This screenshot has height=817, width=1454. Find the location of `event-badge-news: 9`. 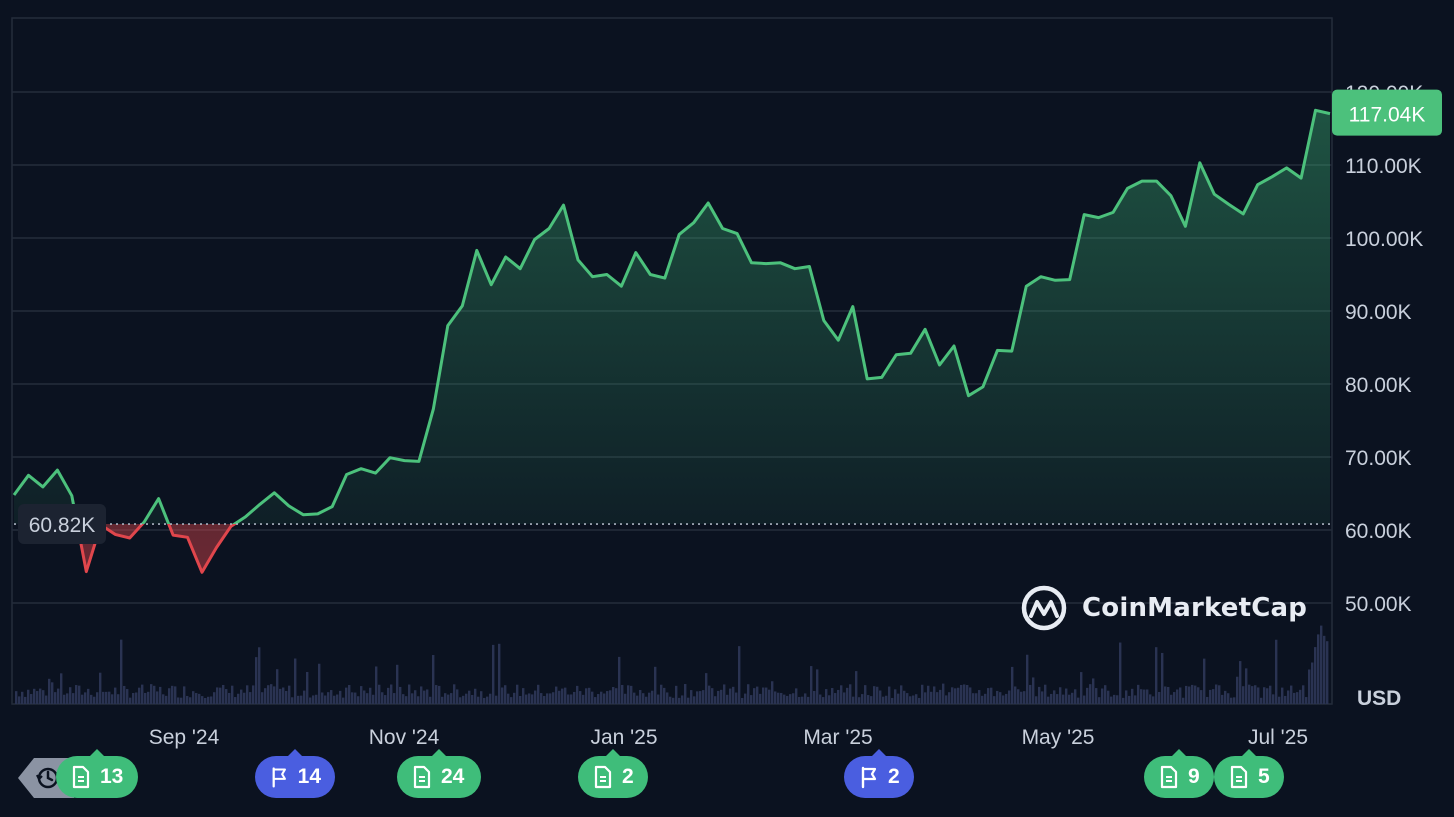

event-badge-news: 9 is located at coordinates (1179, 773).